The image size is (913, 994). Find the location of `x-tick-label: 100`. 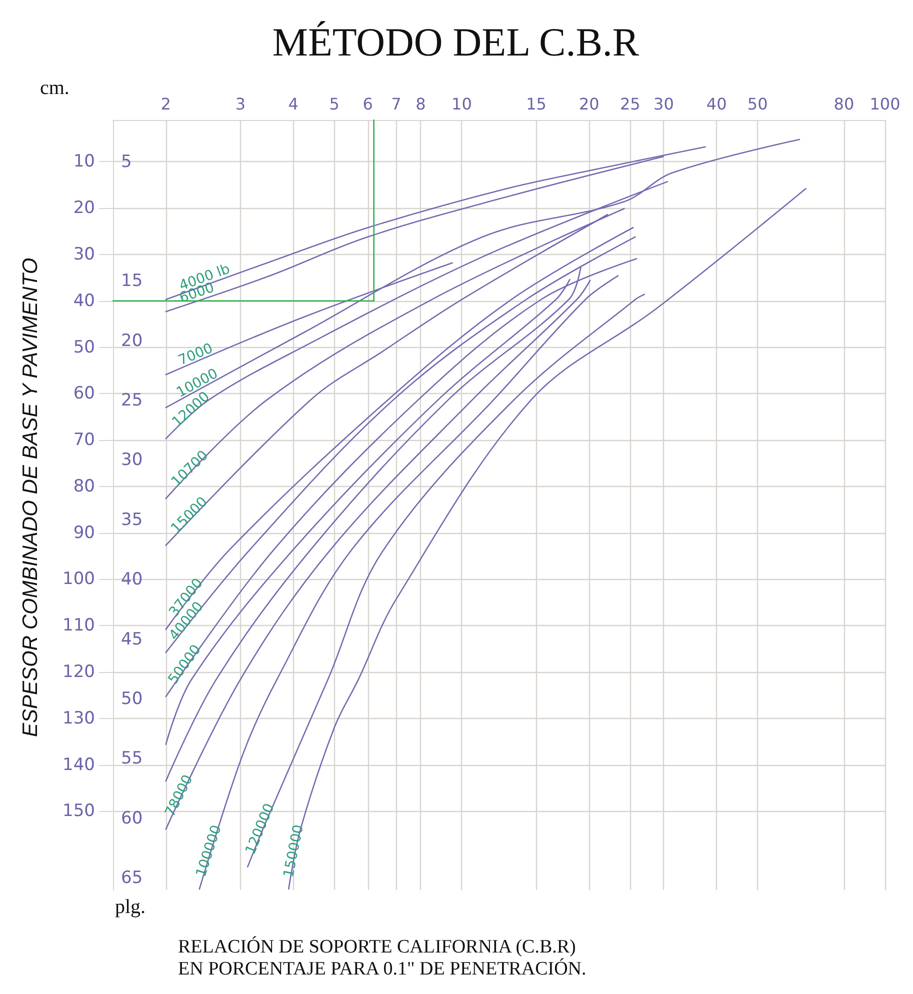

x-tick-label: 100 is located at coordinates (885, 104).